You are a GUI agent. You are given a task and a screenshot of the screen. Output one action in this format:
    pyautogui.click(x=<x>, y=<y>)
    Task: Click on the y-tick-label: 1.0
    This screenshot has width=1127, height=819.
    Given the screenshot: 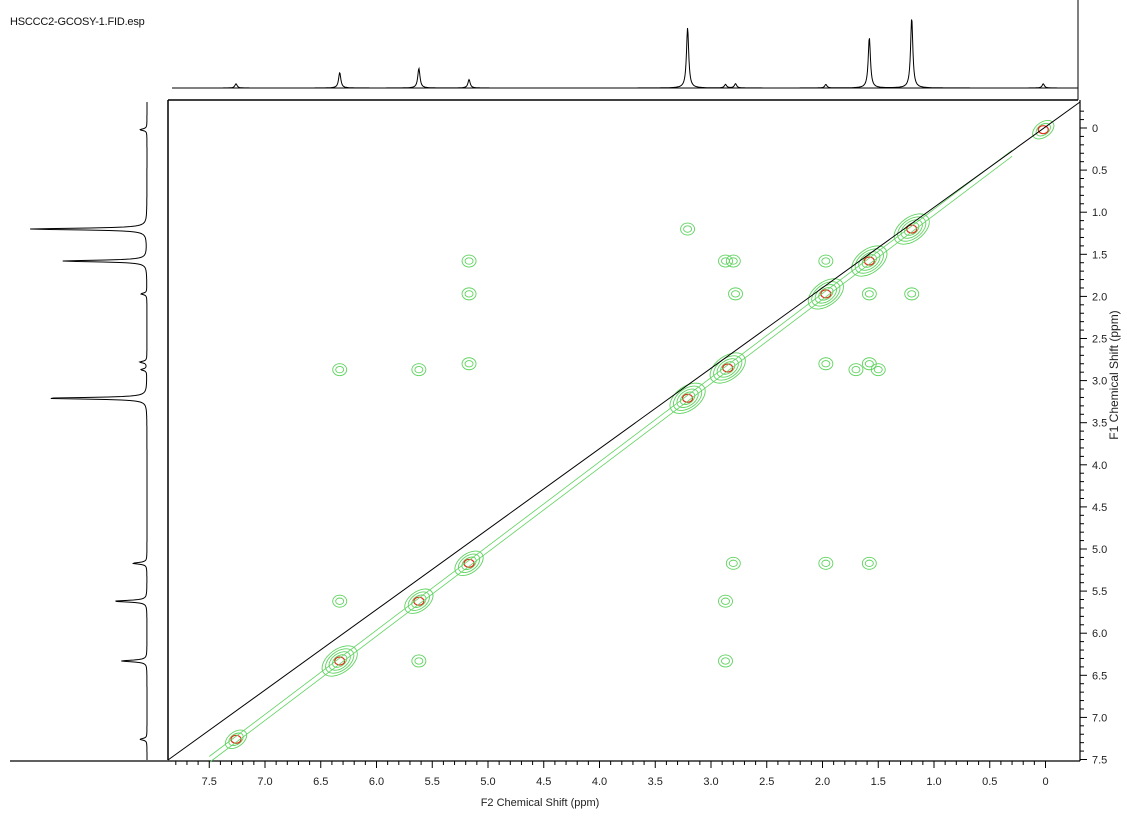 What is the action you would take?
    pyautogui.click(x=1099, y=213)
    